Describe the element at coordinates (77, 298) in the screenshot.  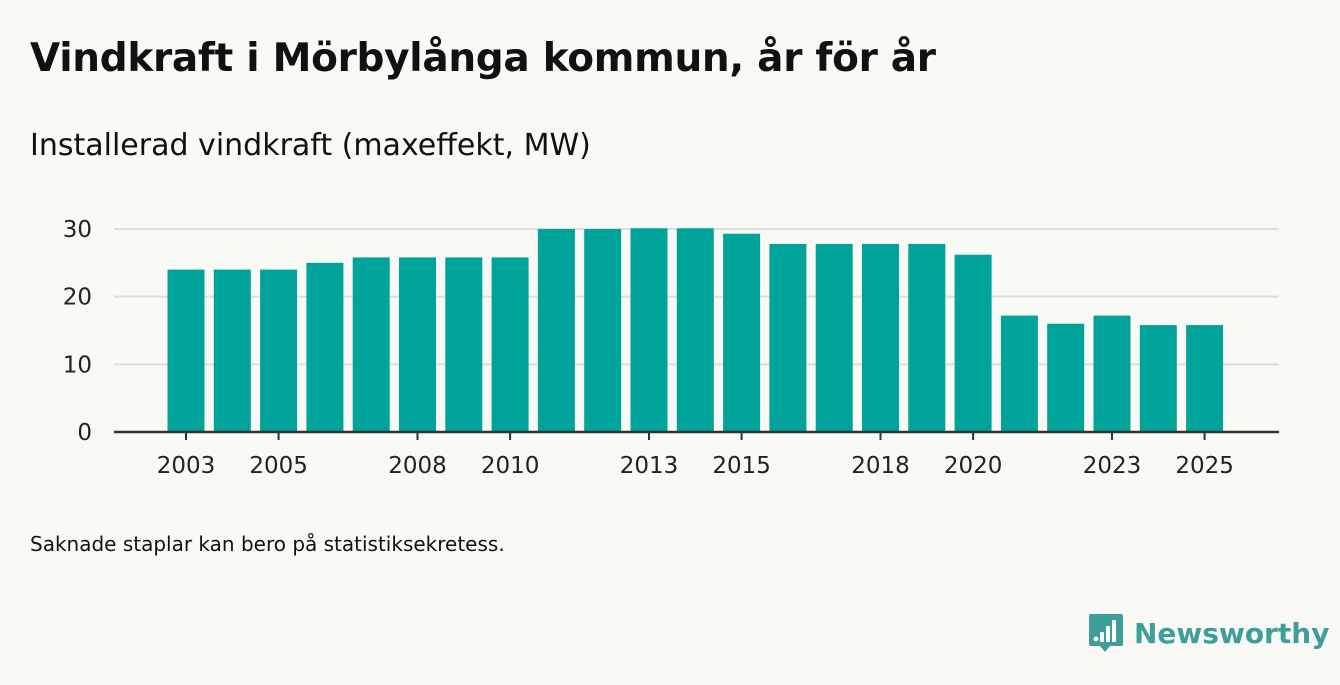
I see `y-tick-label-20: 20` at that location.